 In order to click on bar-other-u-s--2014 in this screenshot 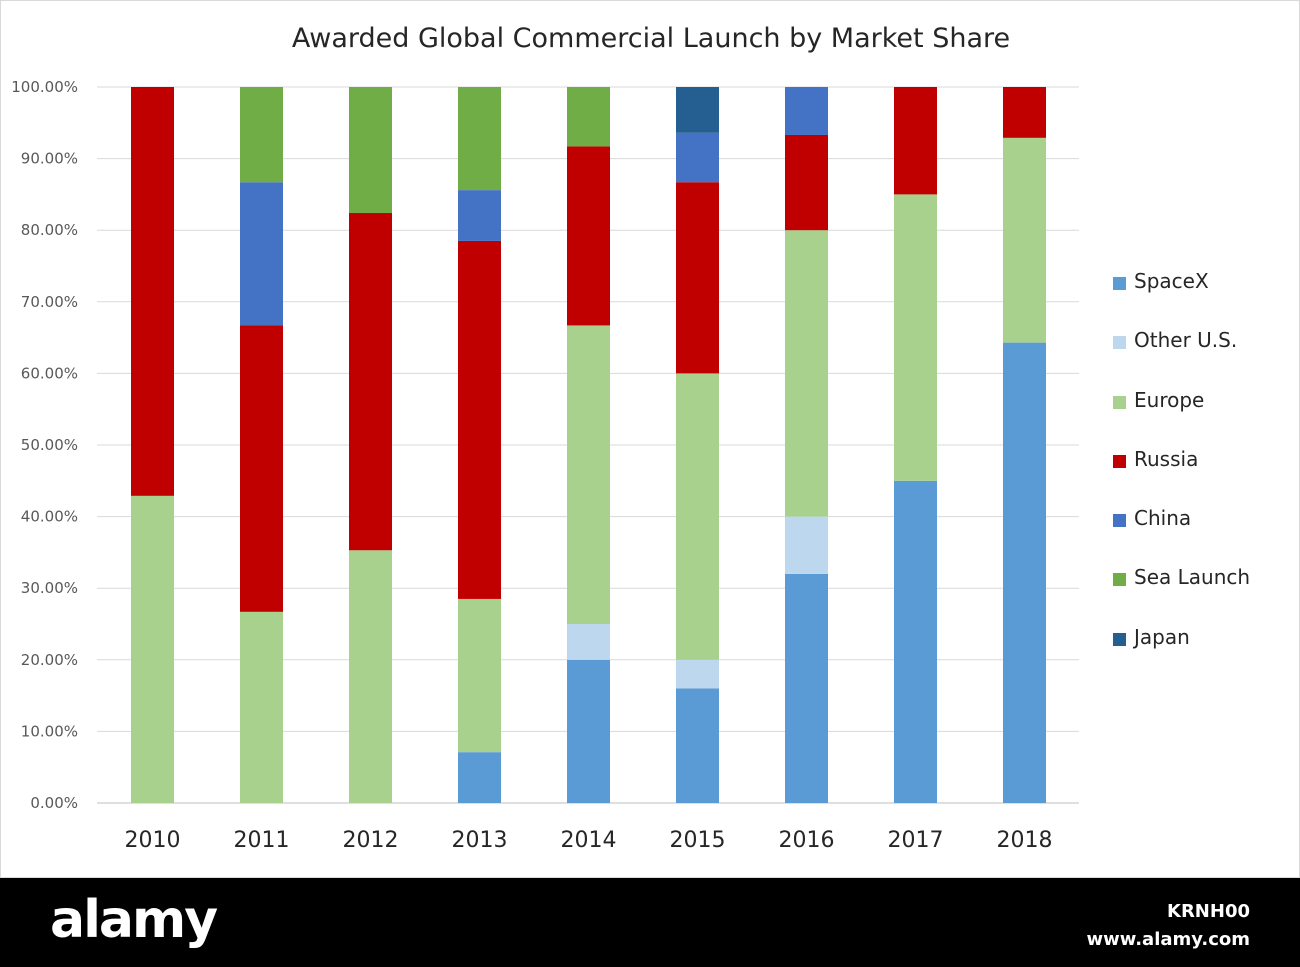, I will do `click(588, 642)`.